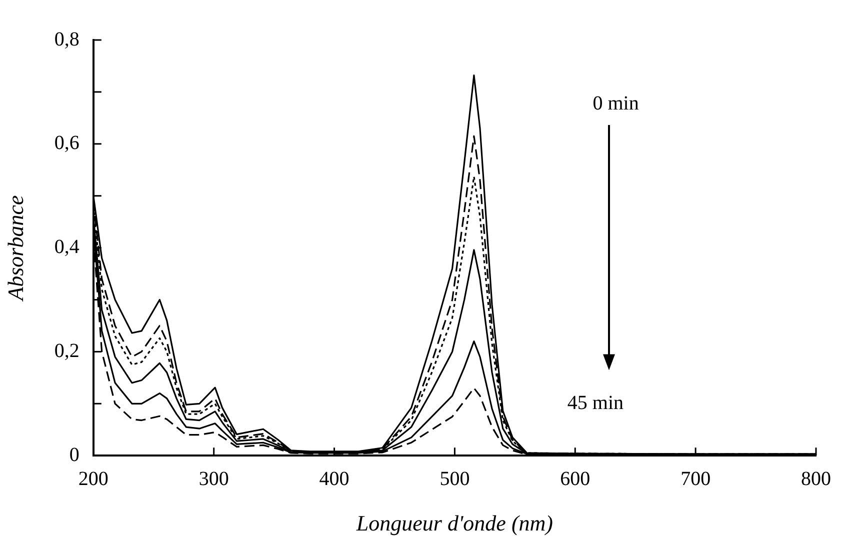 This screenshot has width=843, height=542. I want to click on x-tick-label: 200, so click(93, 479).